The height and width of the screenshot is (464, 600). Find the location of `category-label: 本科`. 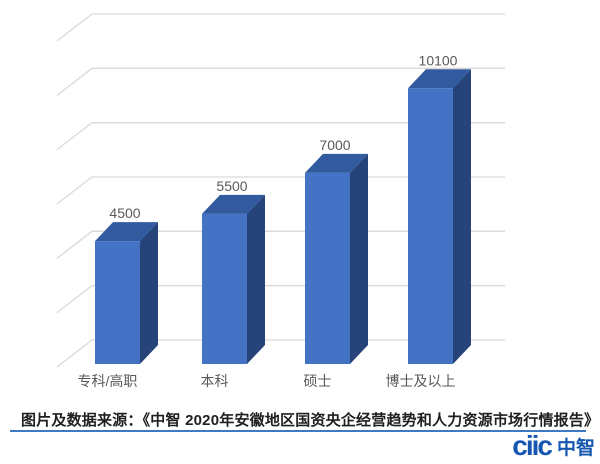

category-label: 本科 is located at coordinates (215, 381).